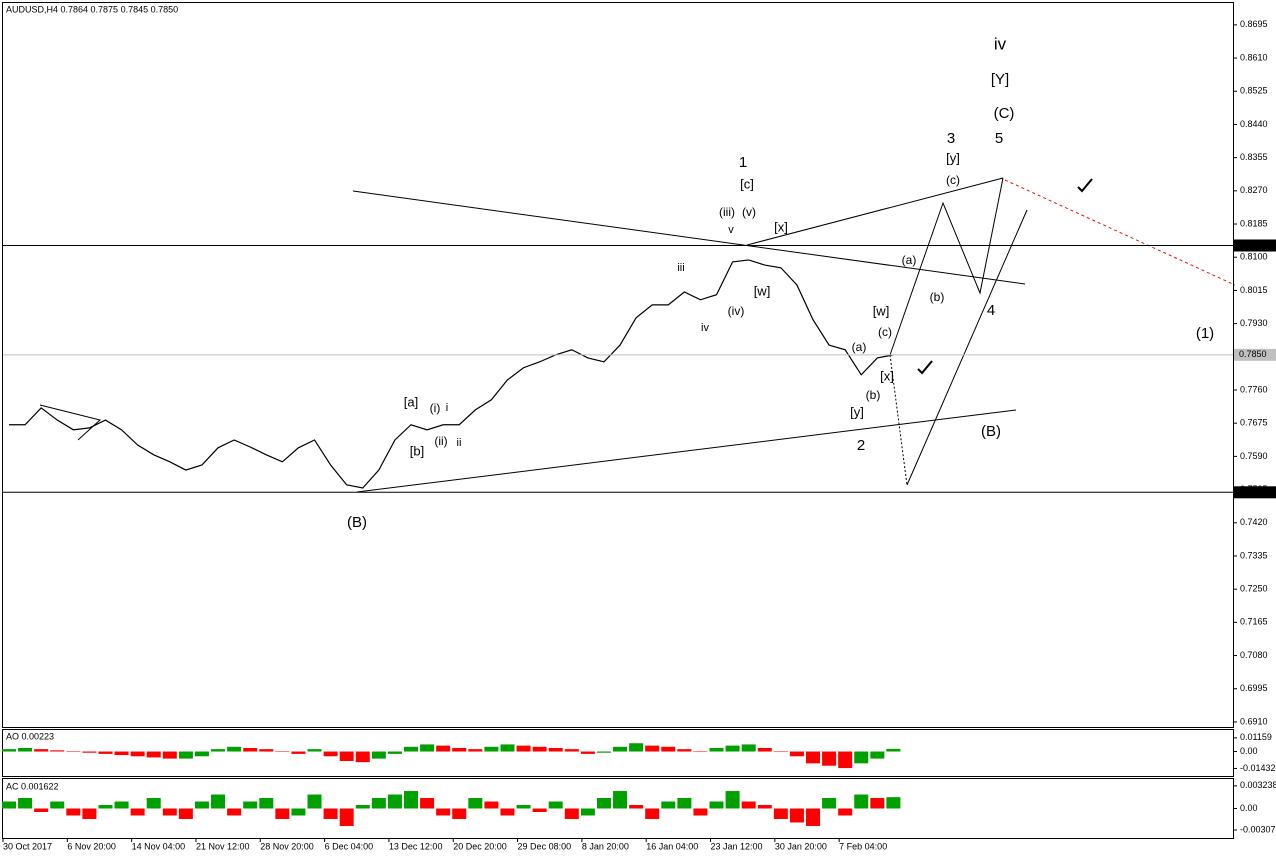  Describe the element at coordinates (32, 786) in the screenshot. I see `ac-title: AC 0.001622` at that location.